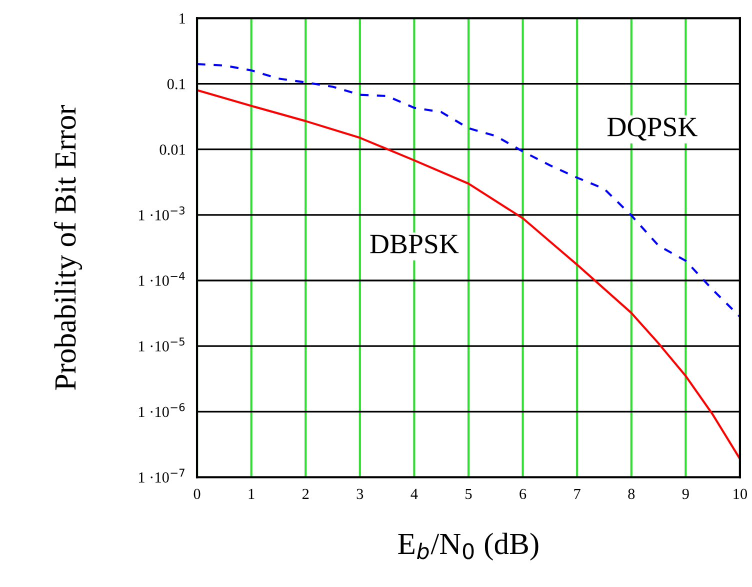  I want to click on y-tick-label: 0.01, so click(172, 149).